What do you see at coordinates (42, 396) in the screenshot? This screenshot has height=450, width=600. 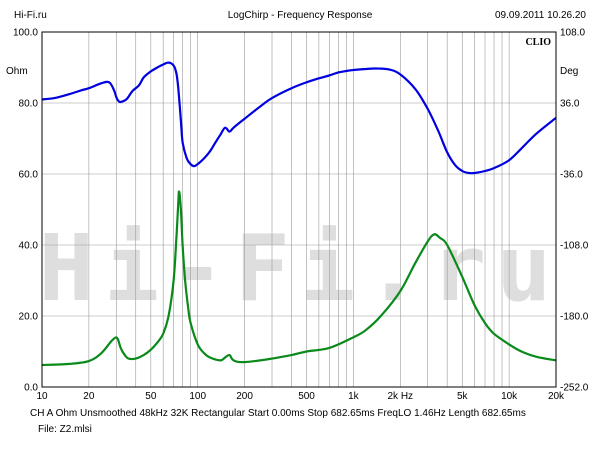 I see `x-tick-label: 10` at bounding box center [42, 396].